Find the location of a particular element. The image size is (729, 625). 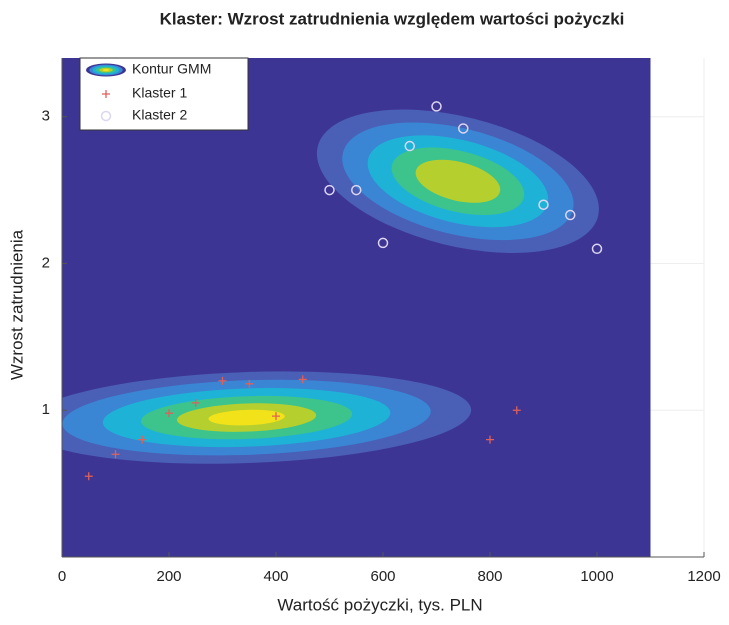

legend-label: Kontur GMM is located at coordinates (171, 69).